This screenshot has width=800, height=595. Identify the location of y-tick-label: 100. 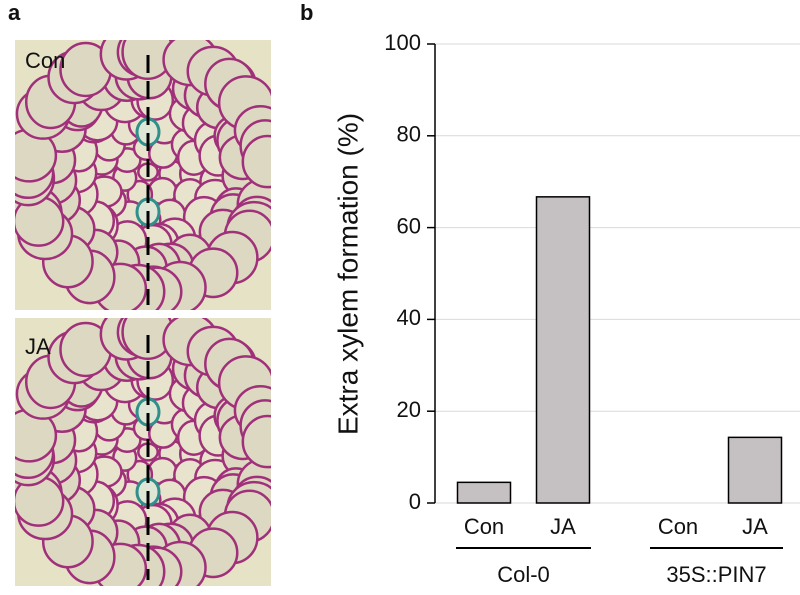
(402, 42).